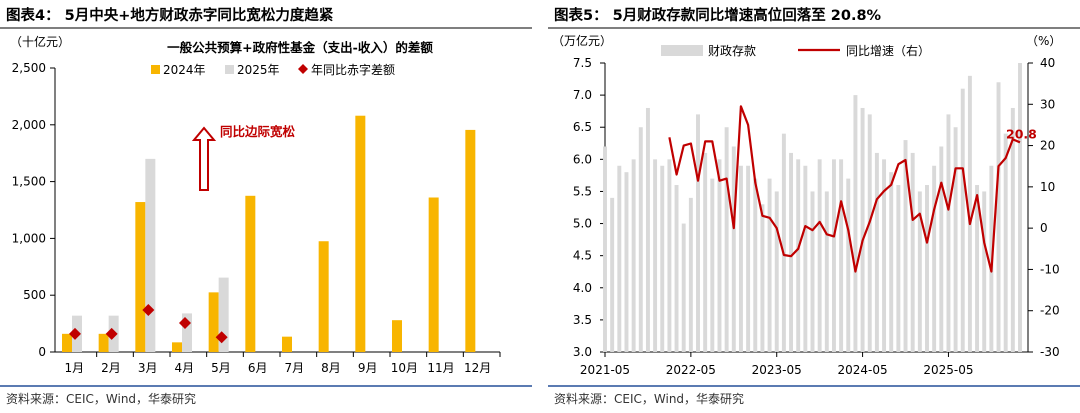 This screenshot has height=413, width=1080. I want to click on x-tick-label: 2022-05, so click(691, 370).